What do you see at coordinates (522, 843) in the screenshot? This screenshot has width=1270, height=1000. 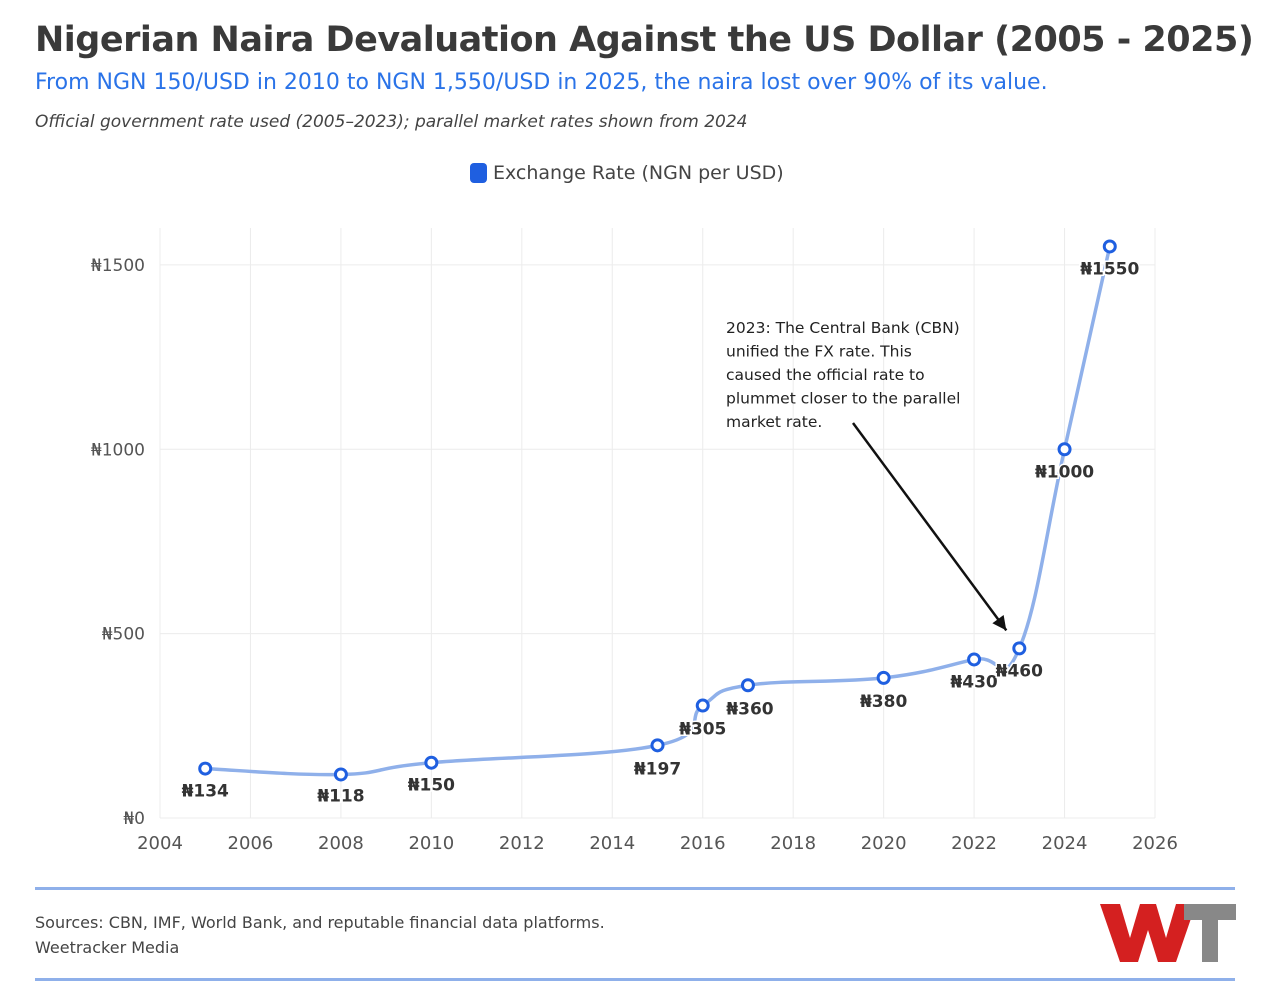 I see `x-tick-label: 2012` at bounding box center [522, 843].